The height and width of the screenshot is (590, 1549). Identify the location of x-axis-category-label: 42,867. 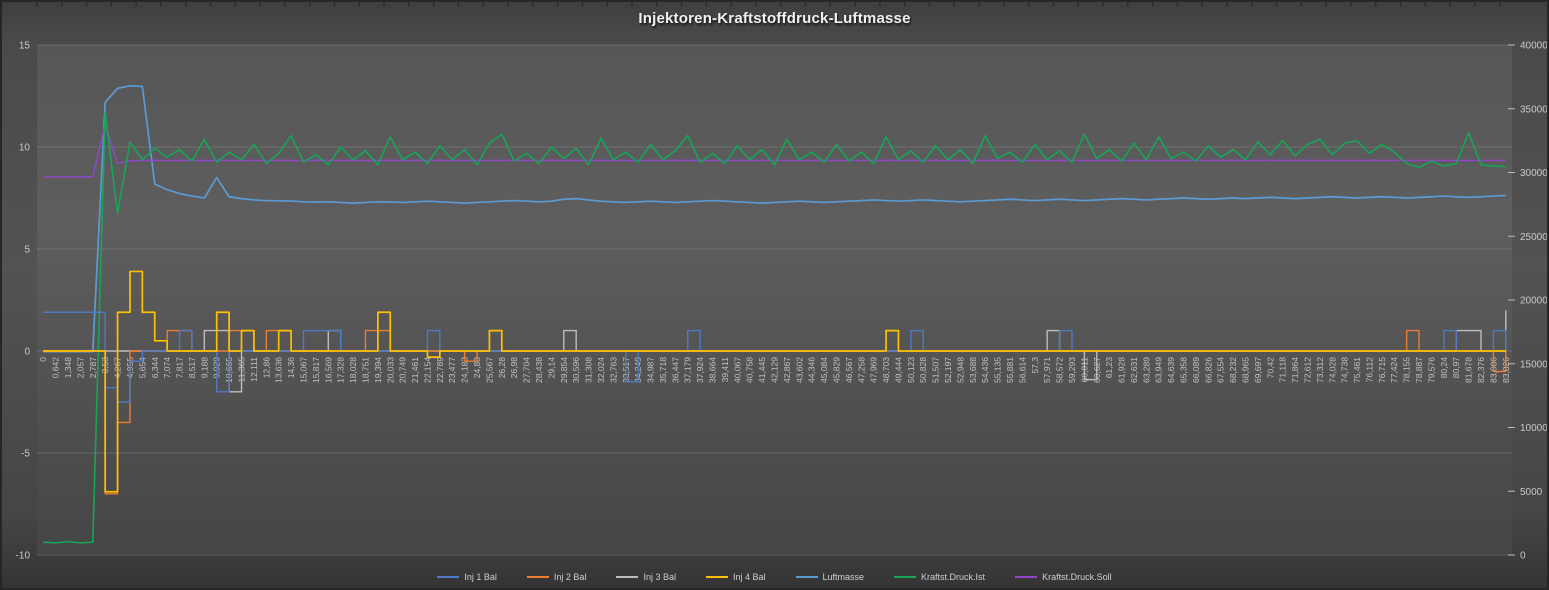
(787, 370).